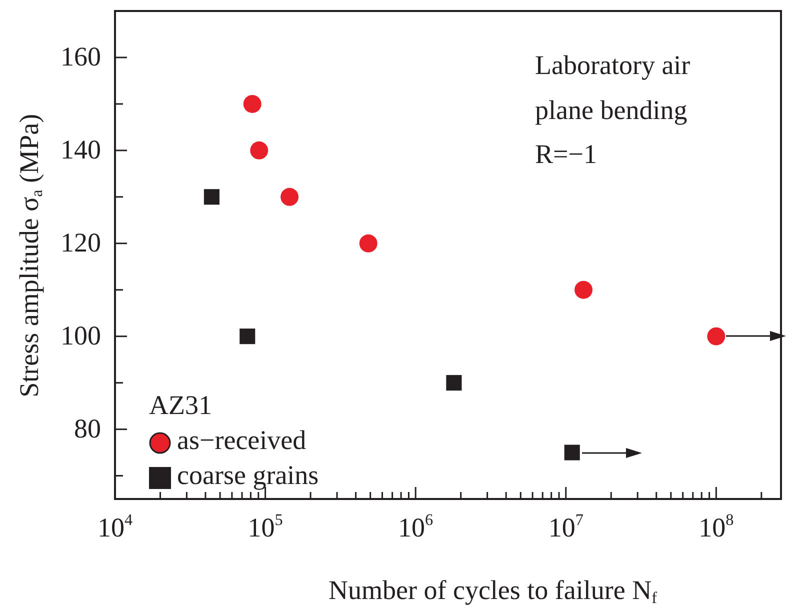 This screenshot has width=792, height=611. Describe the element at coordinates (247, 475) in the screenshot. I see `legend-label: coarse grains` at that location.